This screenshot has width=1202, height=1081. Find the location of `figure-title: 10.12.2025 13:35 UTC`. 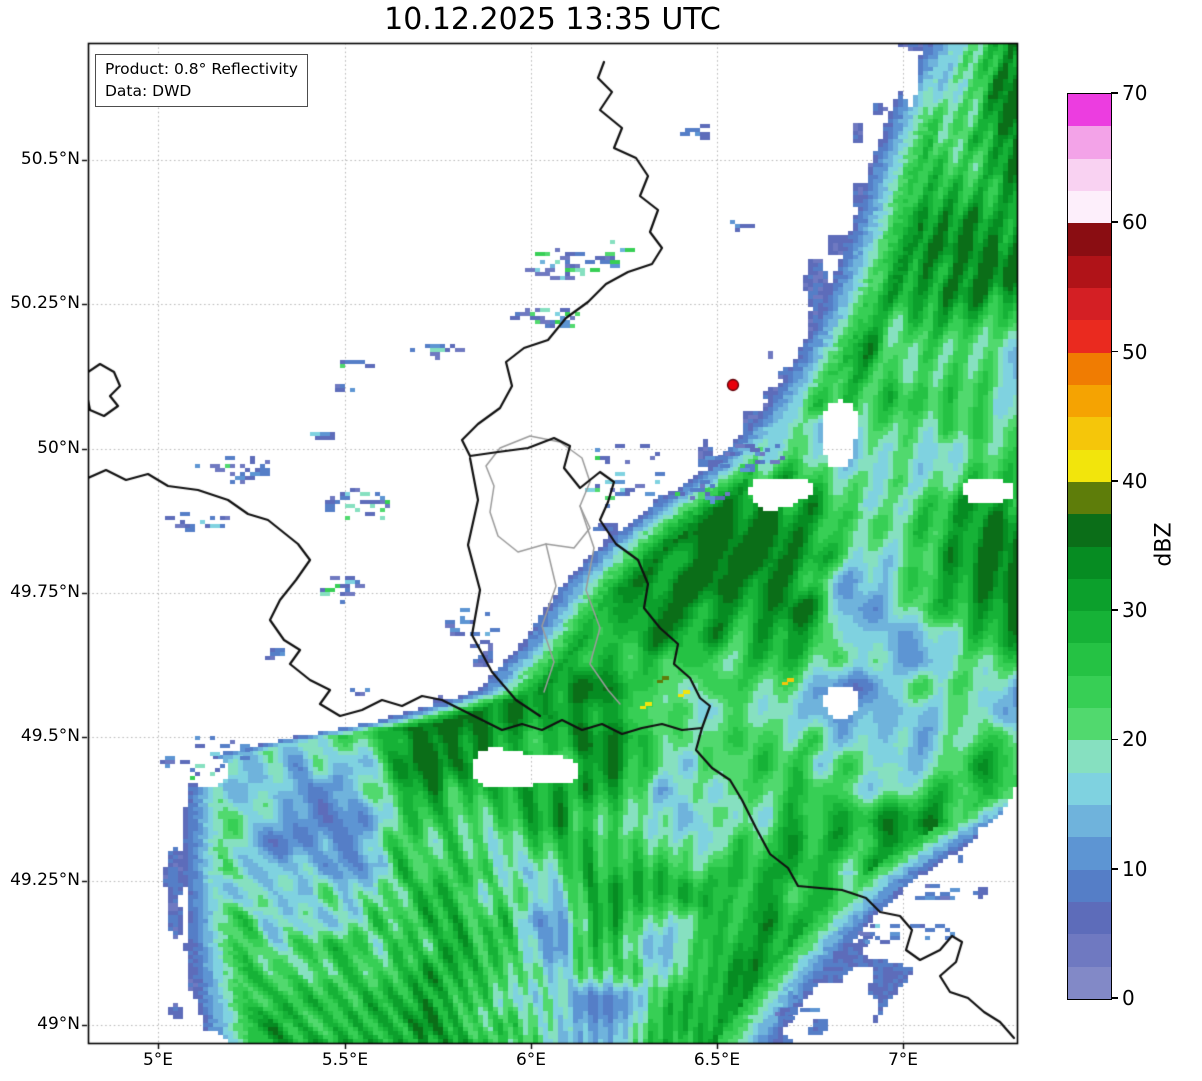

figure-title: 10.12.2025 13:35 UTC is located at coordinates (552, 19).